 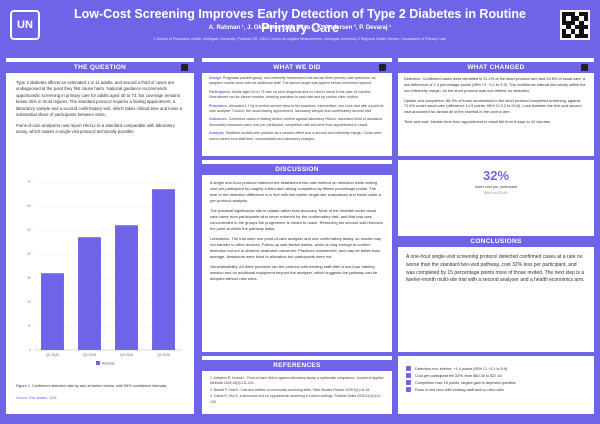 I want to click on y-tick-label: 70, so click(x=29, y=182).